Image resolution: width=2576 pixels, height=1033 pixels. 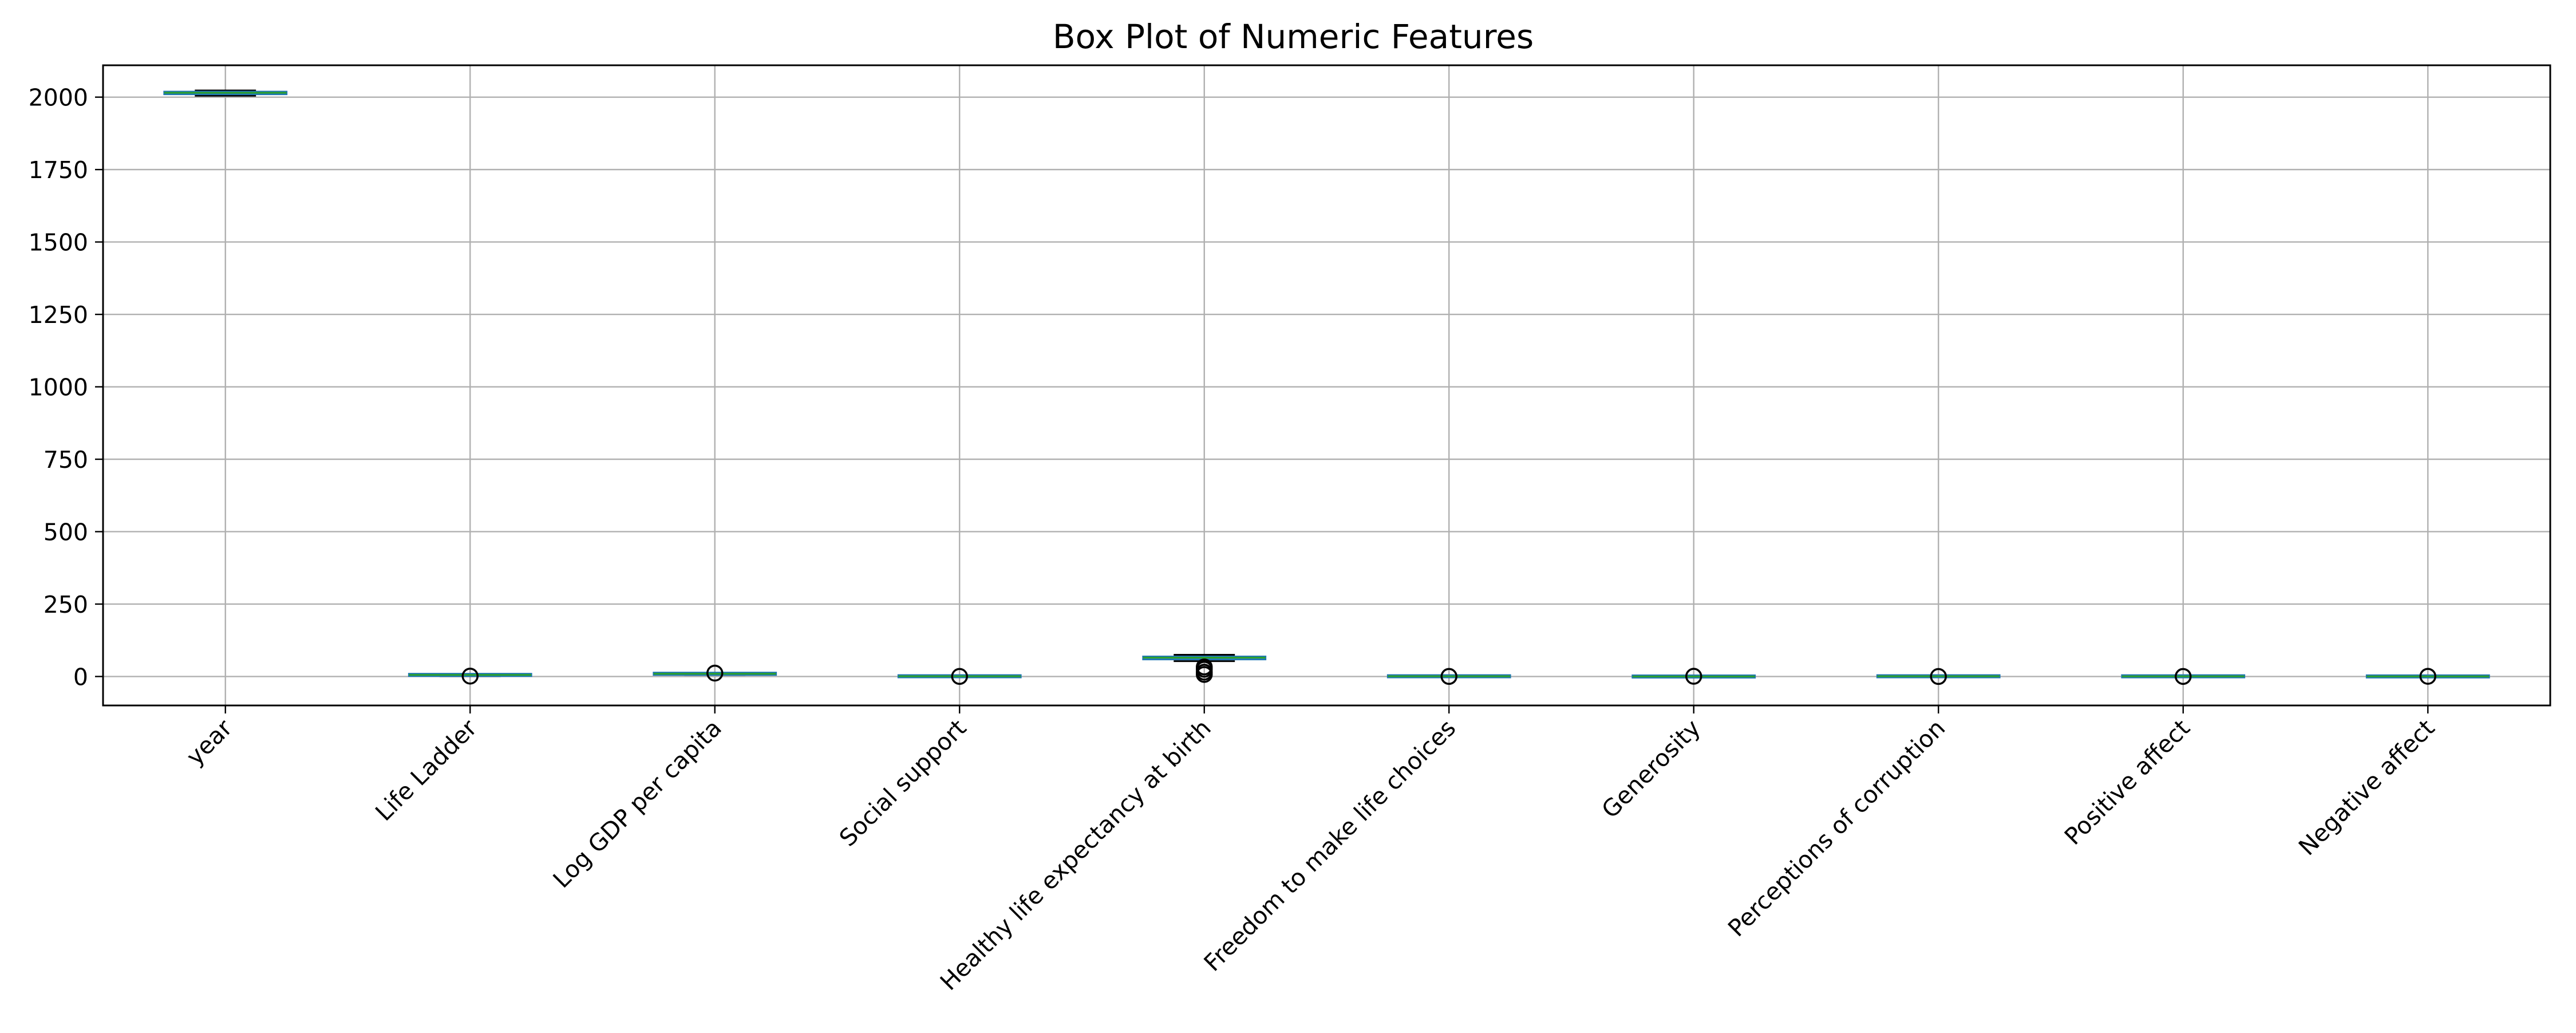 What do you see at coordinates (902, 782) in the screenshot?
I see `x-tick-label: Social support` at bounding box center [902, 782].